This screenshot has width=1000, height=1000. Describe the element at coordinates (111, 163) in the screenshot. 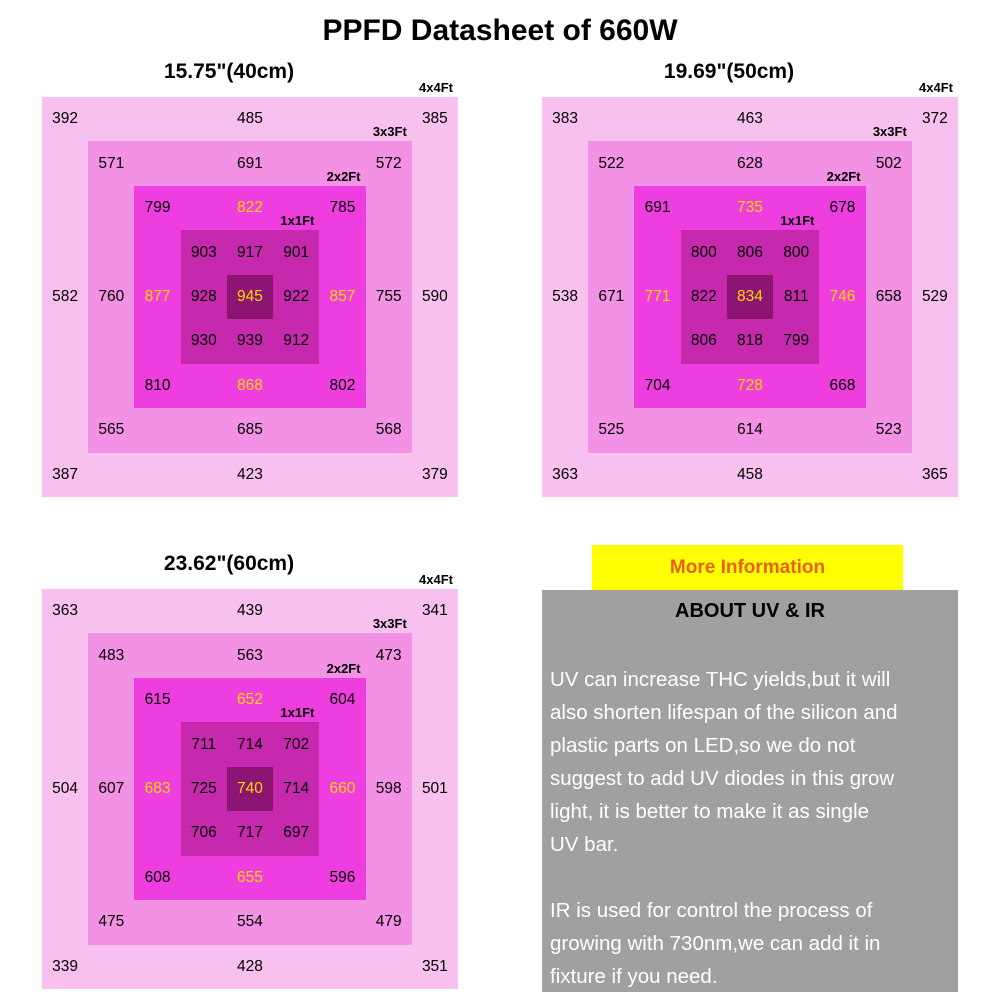

I see `ppfd-value: 571` at that location.